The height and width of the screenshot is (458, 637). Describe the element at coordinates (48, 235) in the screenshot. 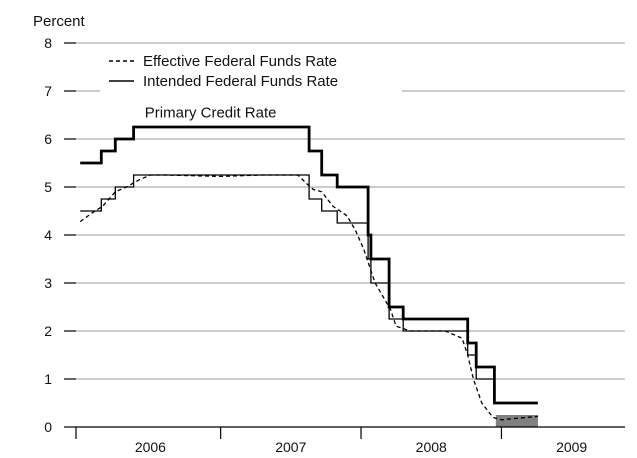

I see `y-tick-label-4: 4` at that location.